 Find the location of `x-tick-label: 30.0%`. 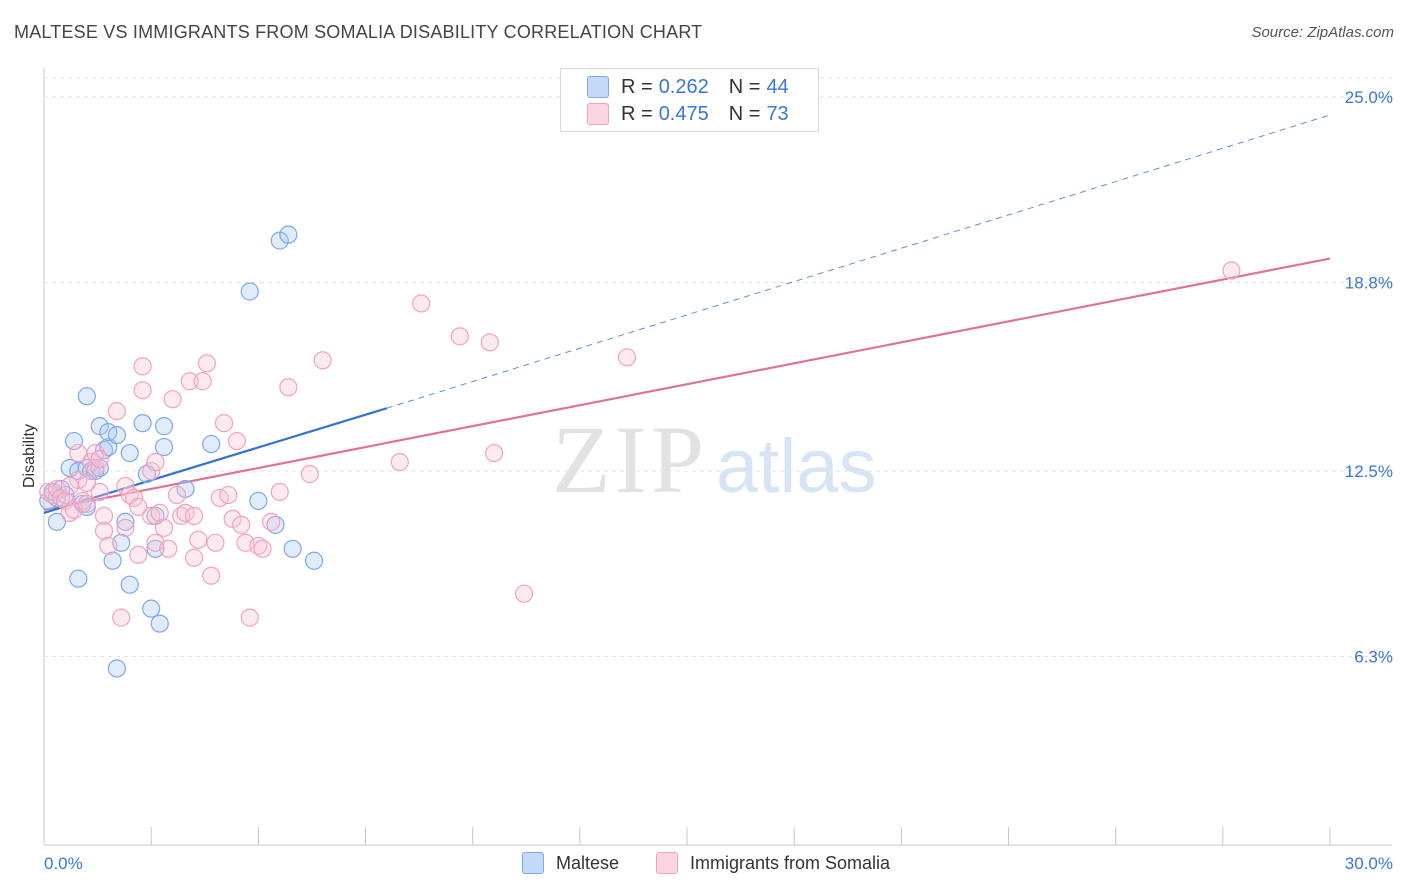

x-tick-label: 30.0% is located at coordinates (1369, 863).